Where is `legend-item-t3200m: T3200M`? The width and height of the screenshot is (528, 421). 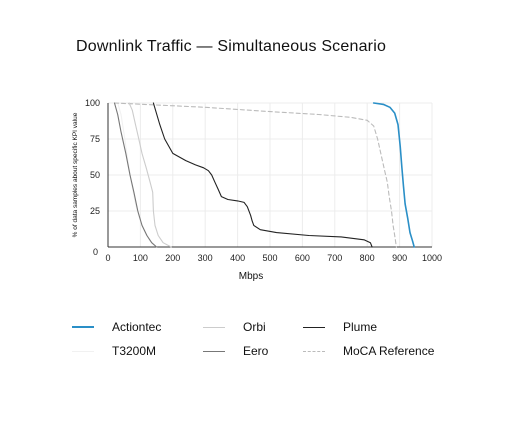
legend-item-t3200m: T3200M is located at coordinates (114, 351).